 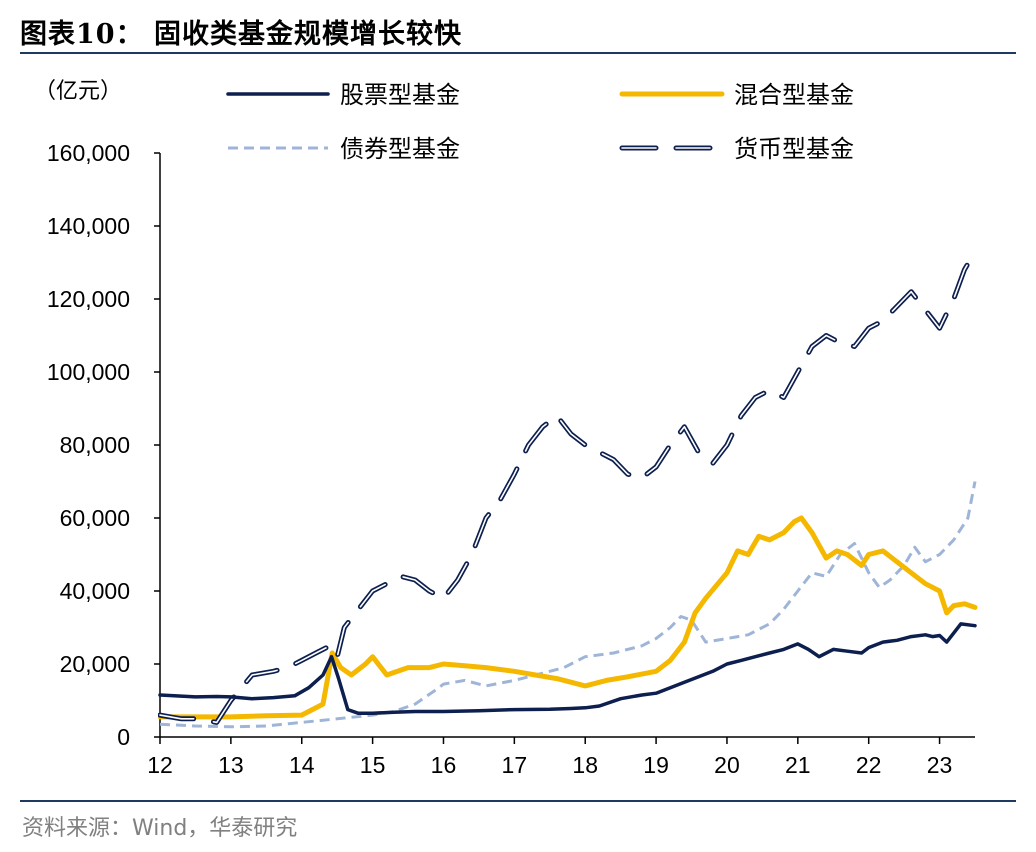 I want to click on title-divider, so click(x=518, y=53).